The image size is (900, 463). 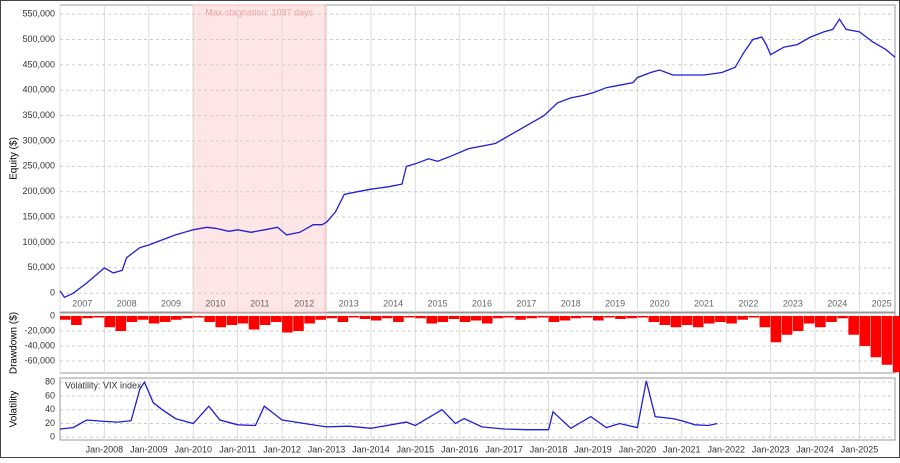 What do you see at coordinates (38, 64) in the screenshot?
I see `y-tick-label: 450,000` at bounding box center [38, 64].